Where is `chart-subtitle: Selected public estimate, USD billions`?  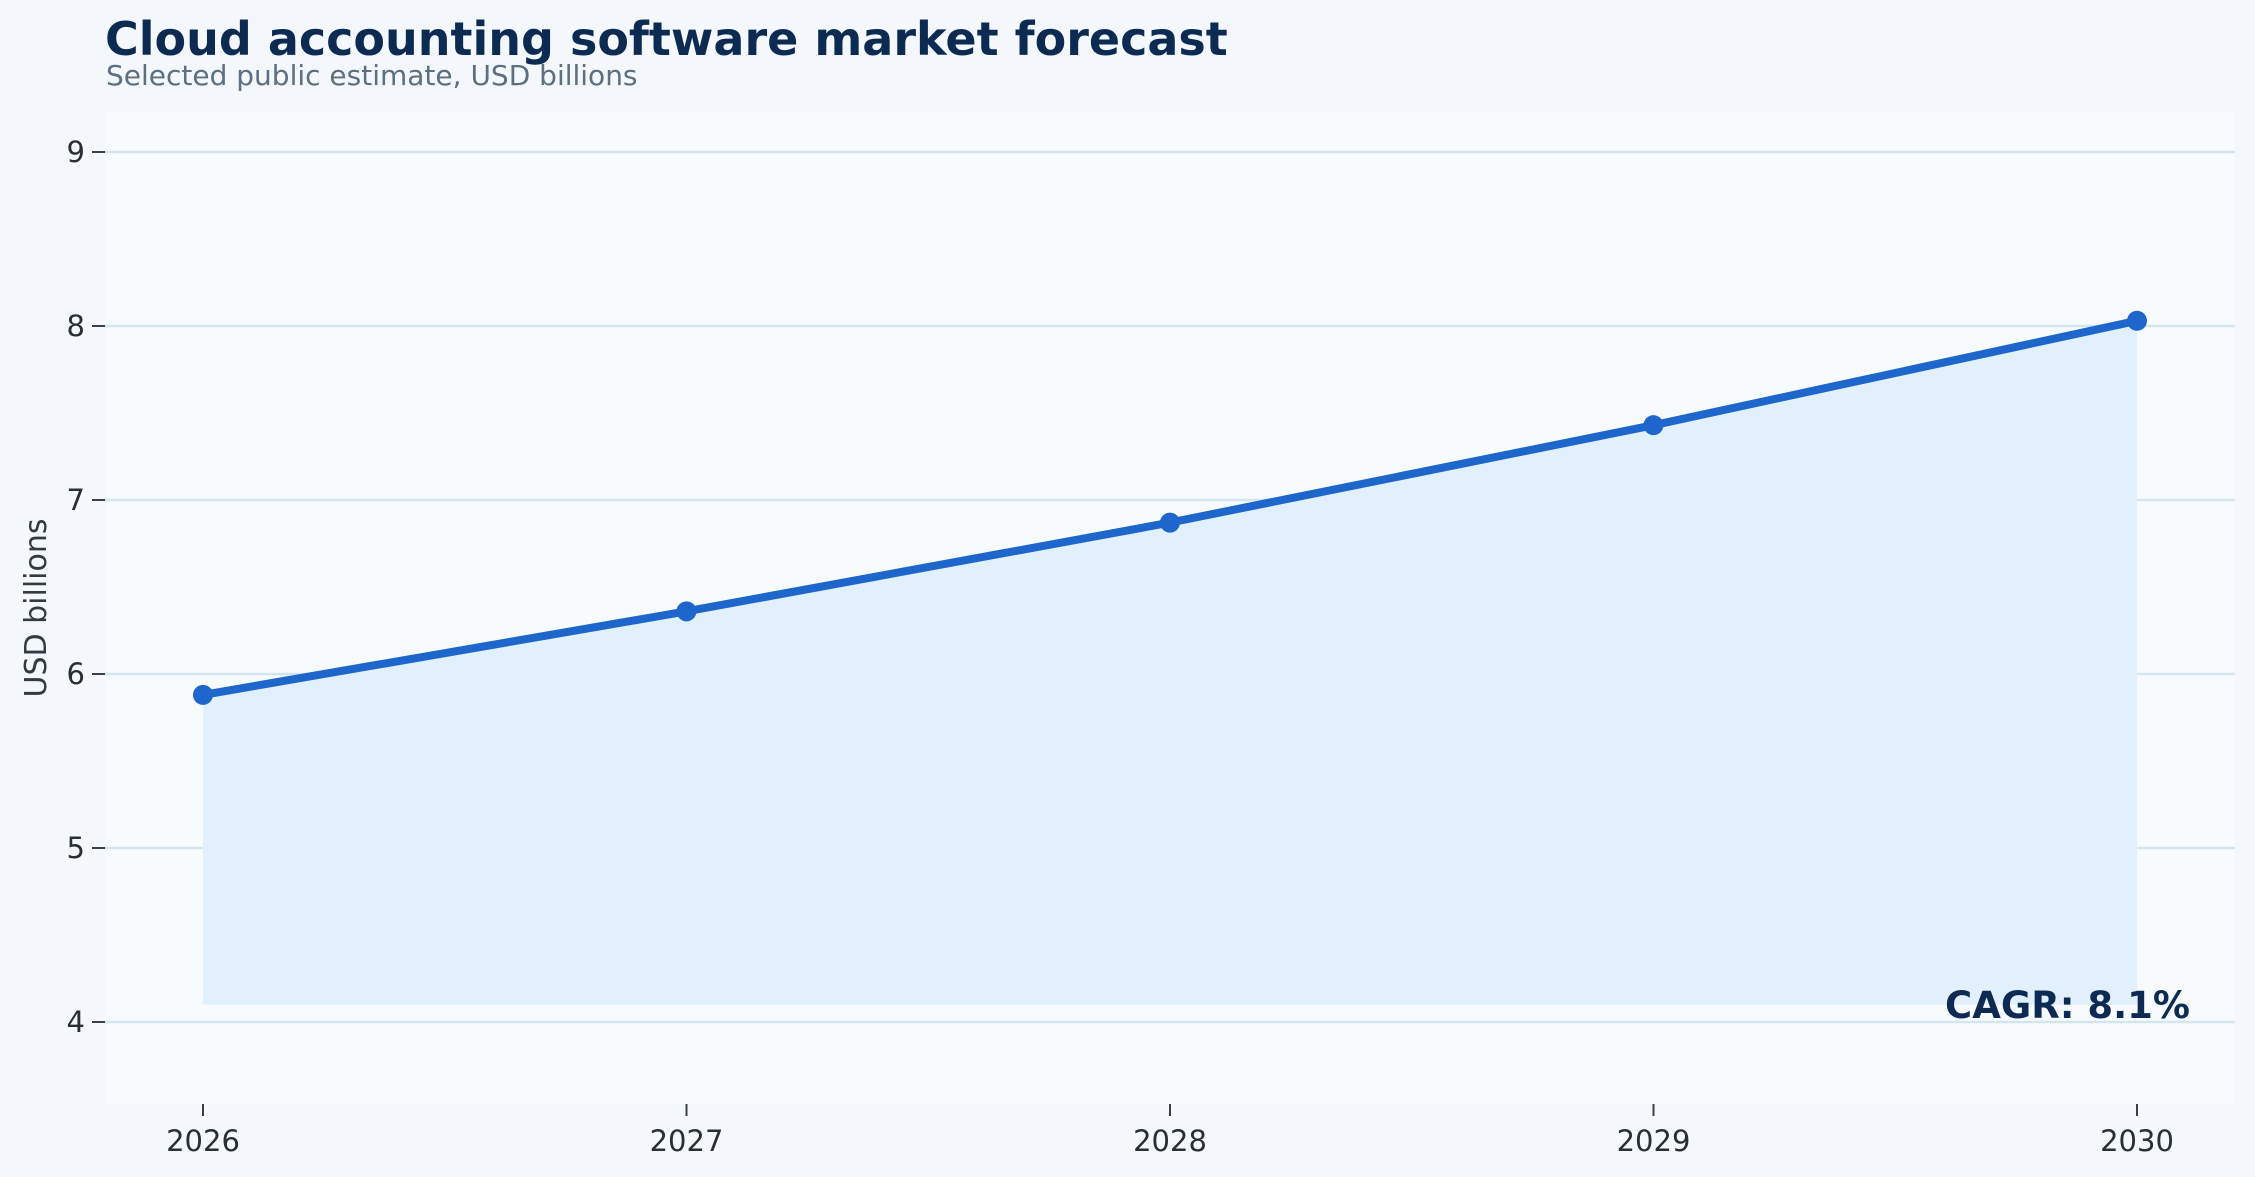
chart-subtitle: Selected public estimate, USD billions is located at coordinates (372, 75).